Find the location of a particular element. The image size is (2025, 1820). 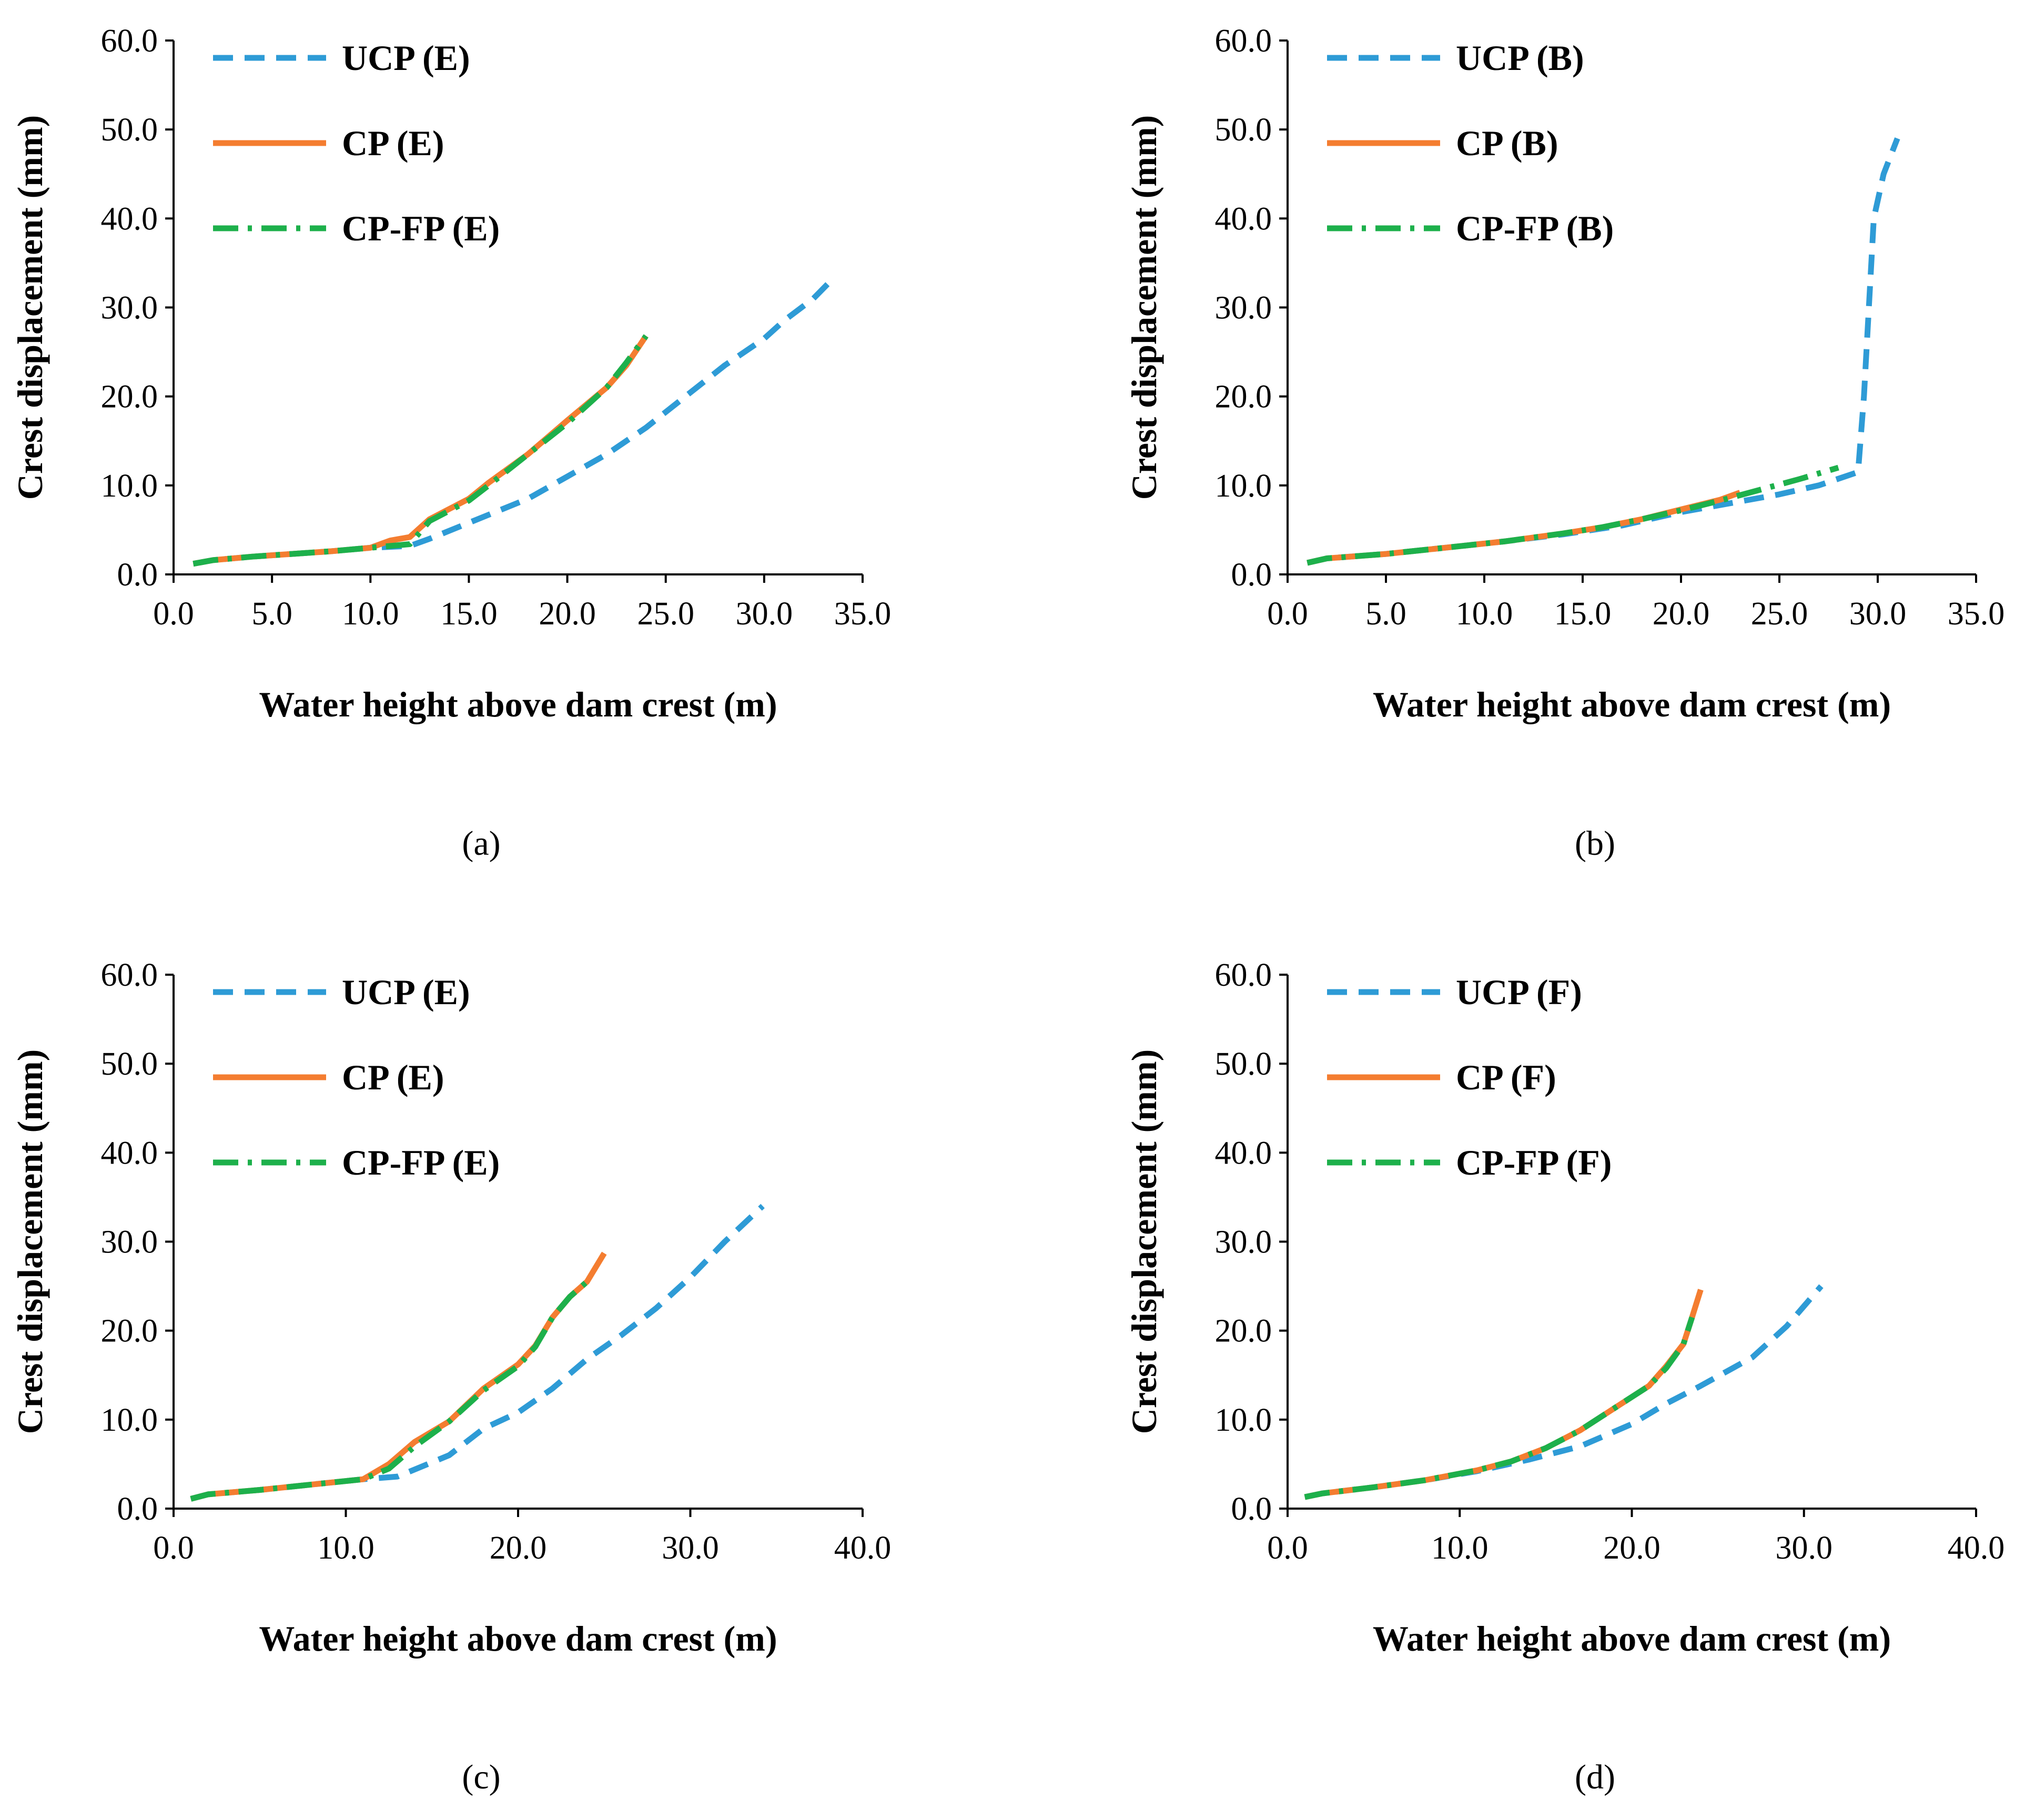

legend-label: CP (F) is located at coordinates (1506, 1077).